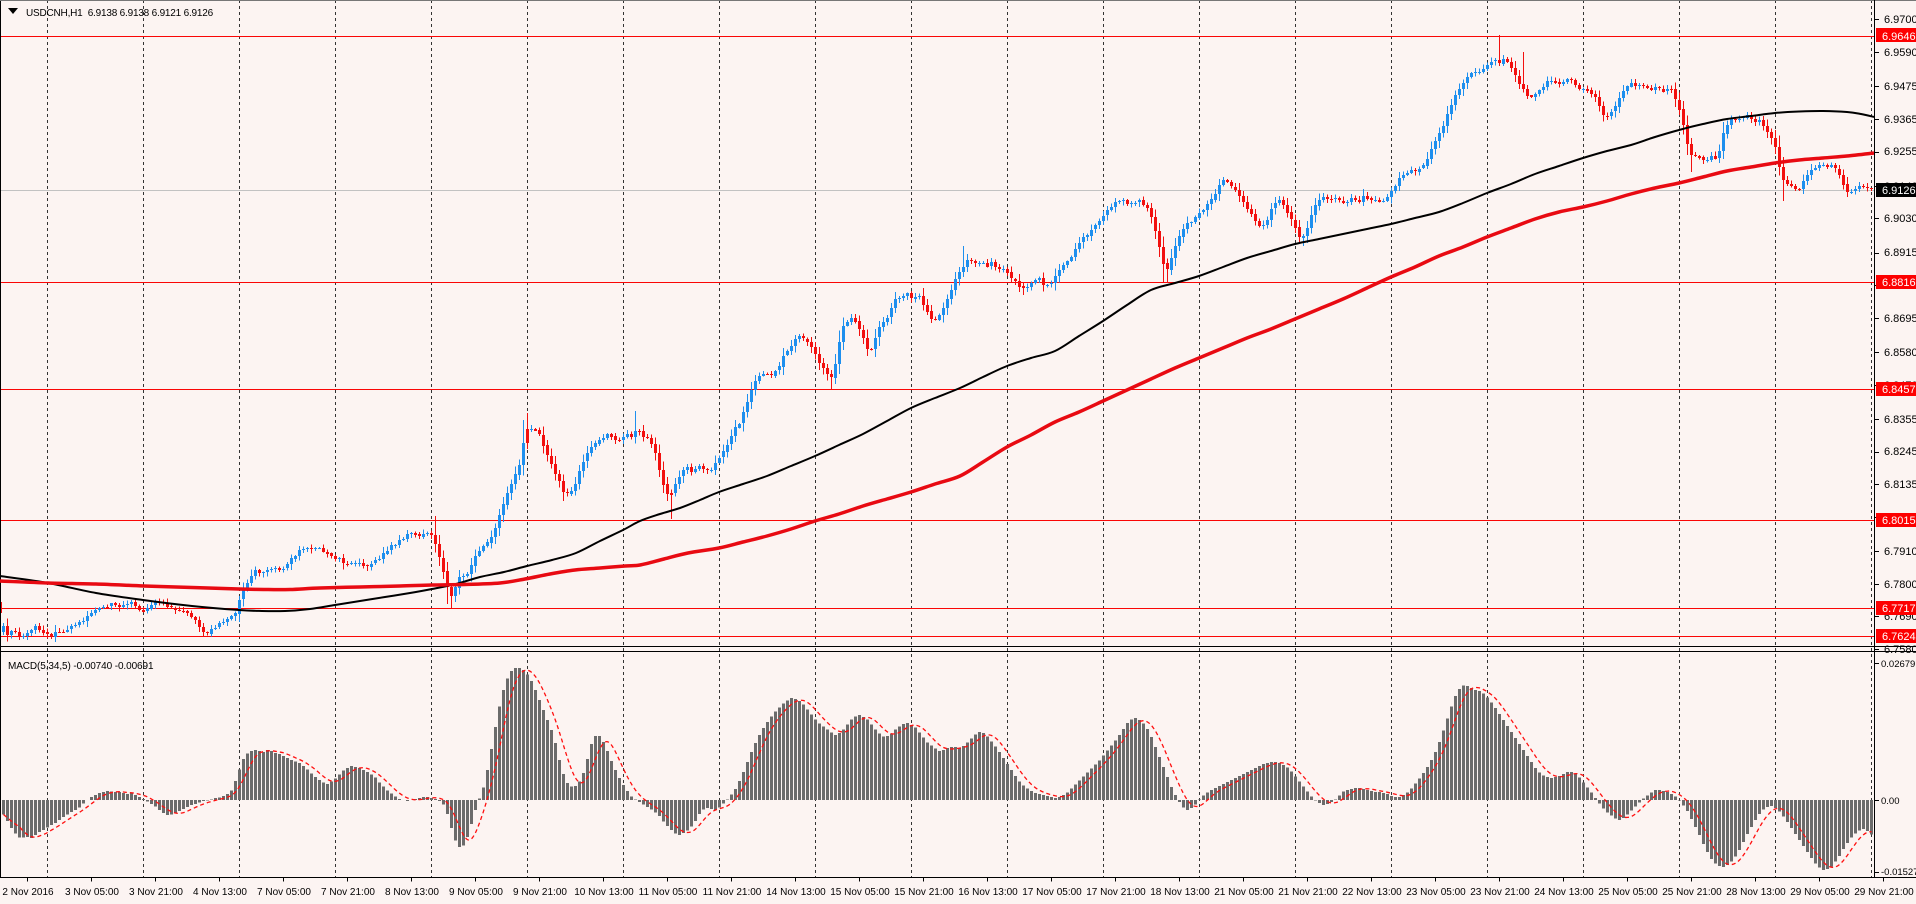 This screenshot has height=904, width=1916. I want to click on svg-text: 6.8580, so click(1900, 353).